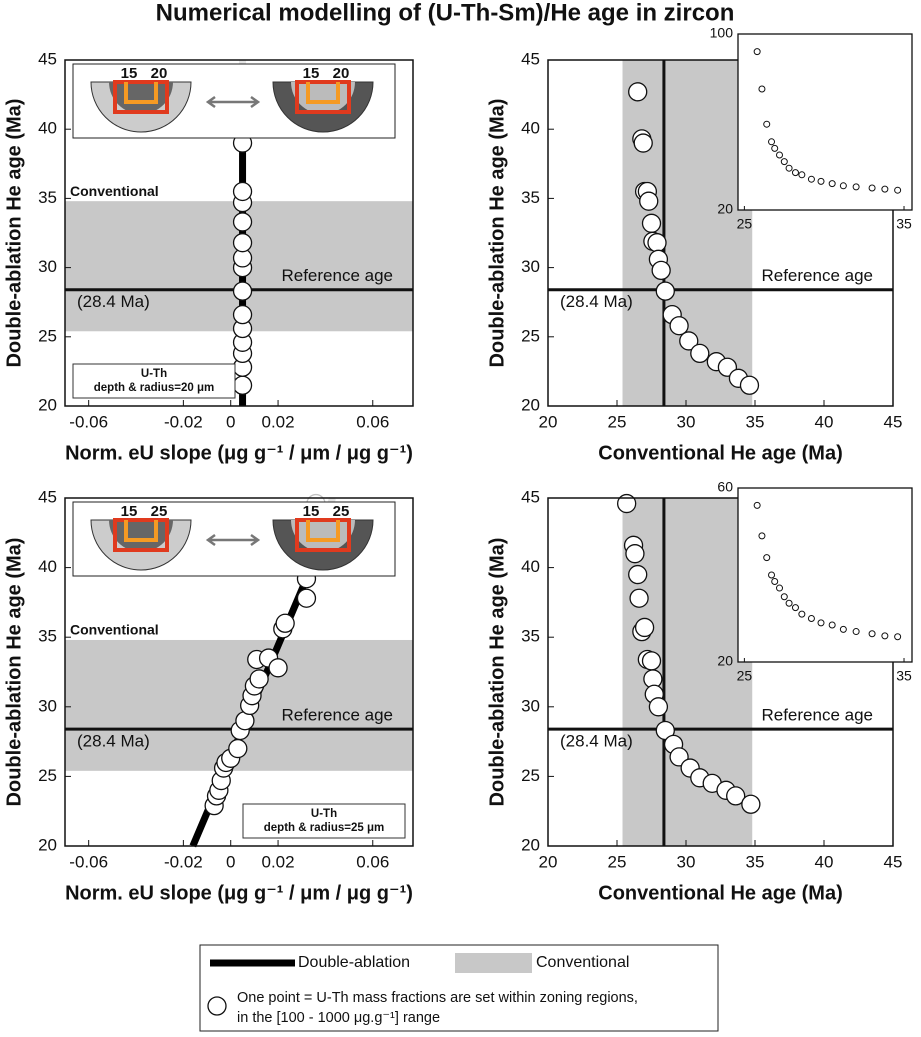 This screenshot has height=1037, width=921. I want to click on y-tick-label: 35, so click(47, 197).